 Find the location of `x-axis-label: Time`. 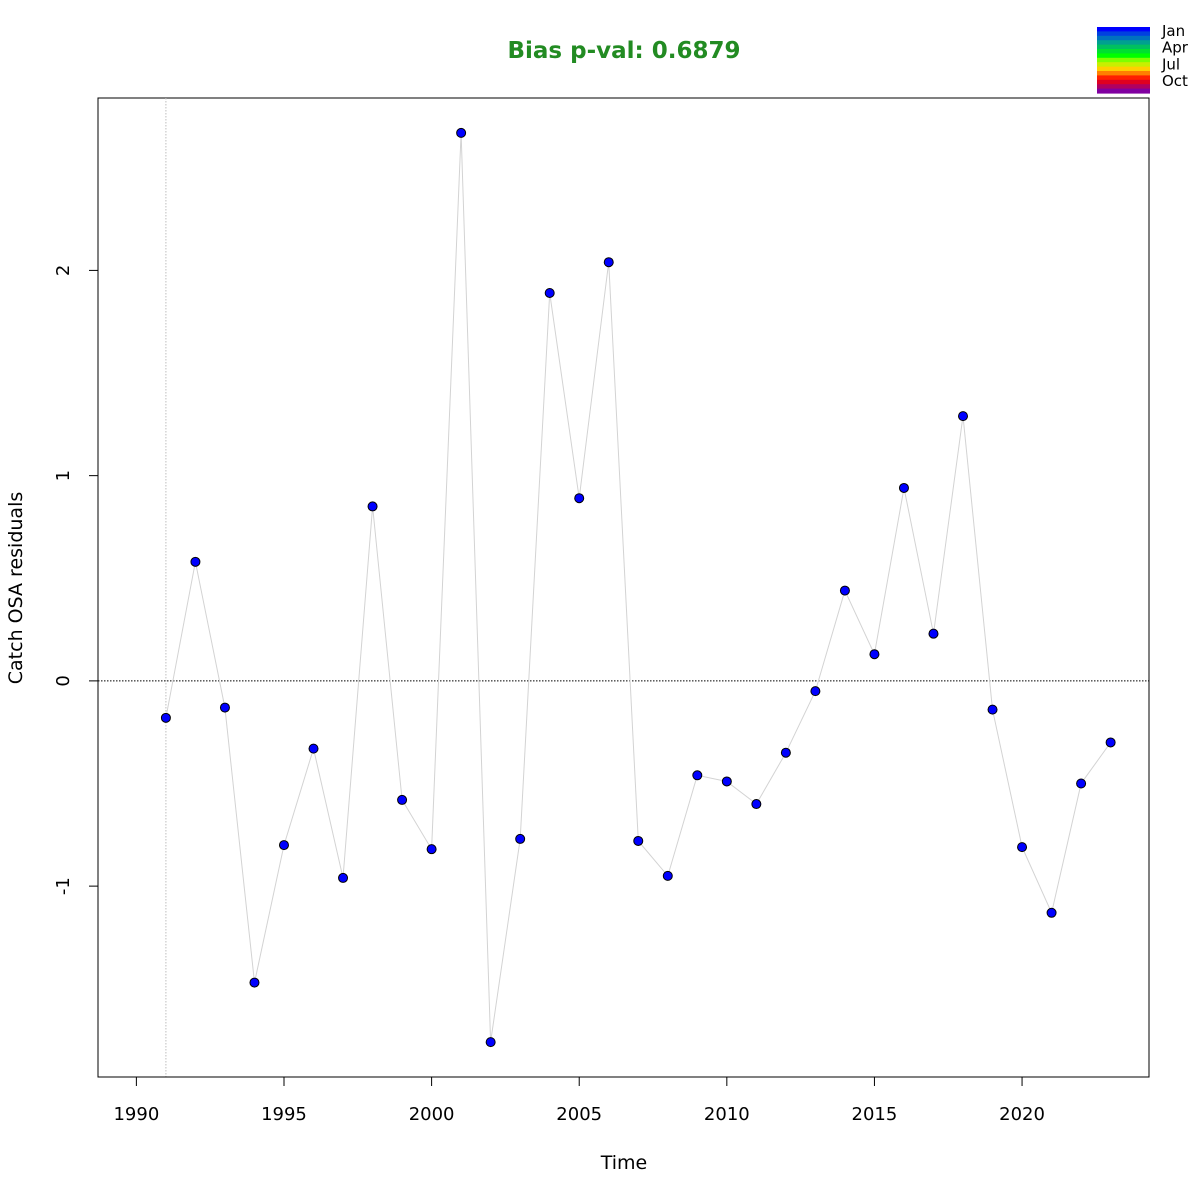

x-axis-label: Time is located at coordinates (624, 1163).